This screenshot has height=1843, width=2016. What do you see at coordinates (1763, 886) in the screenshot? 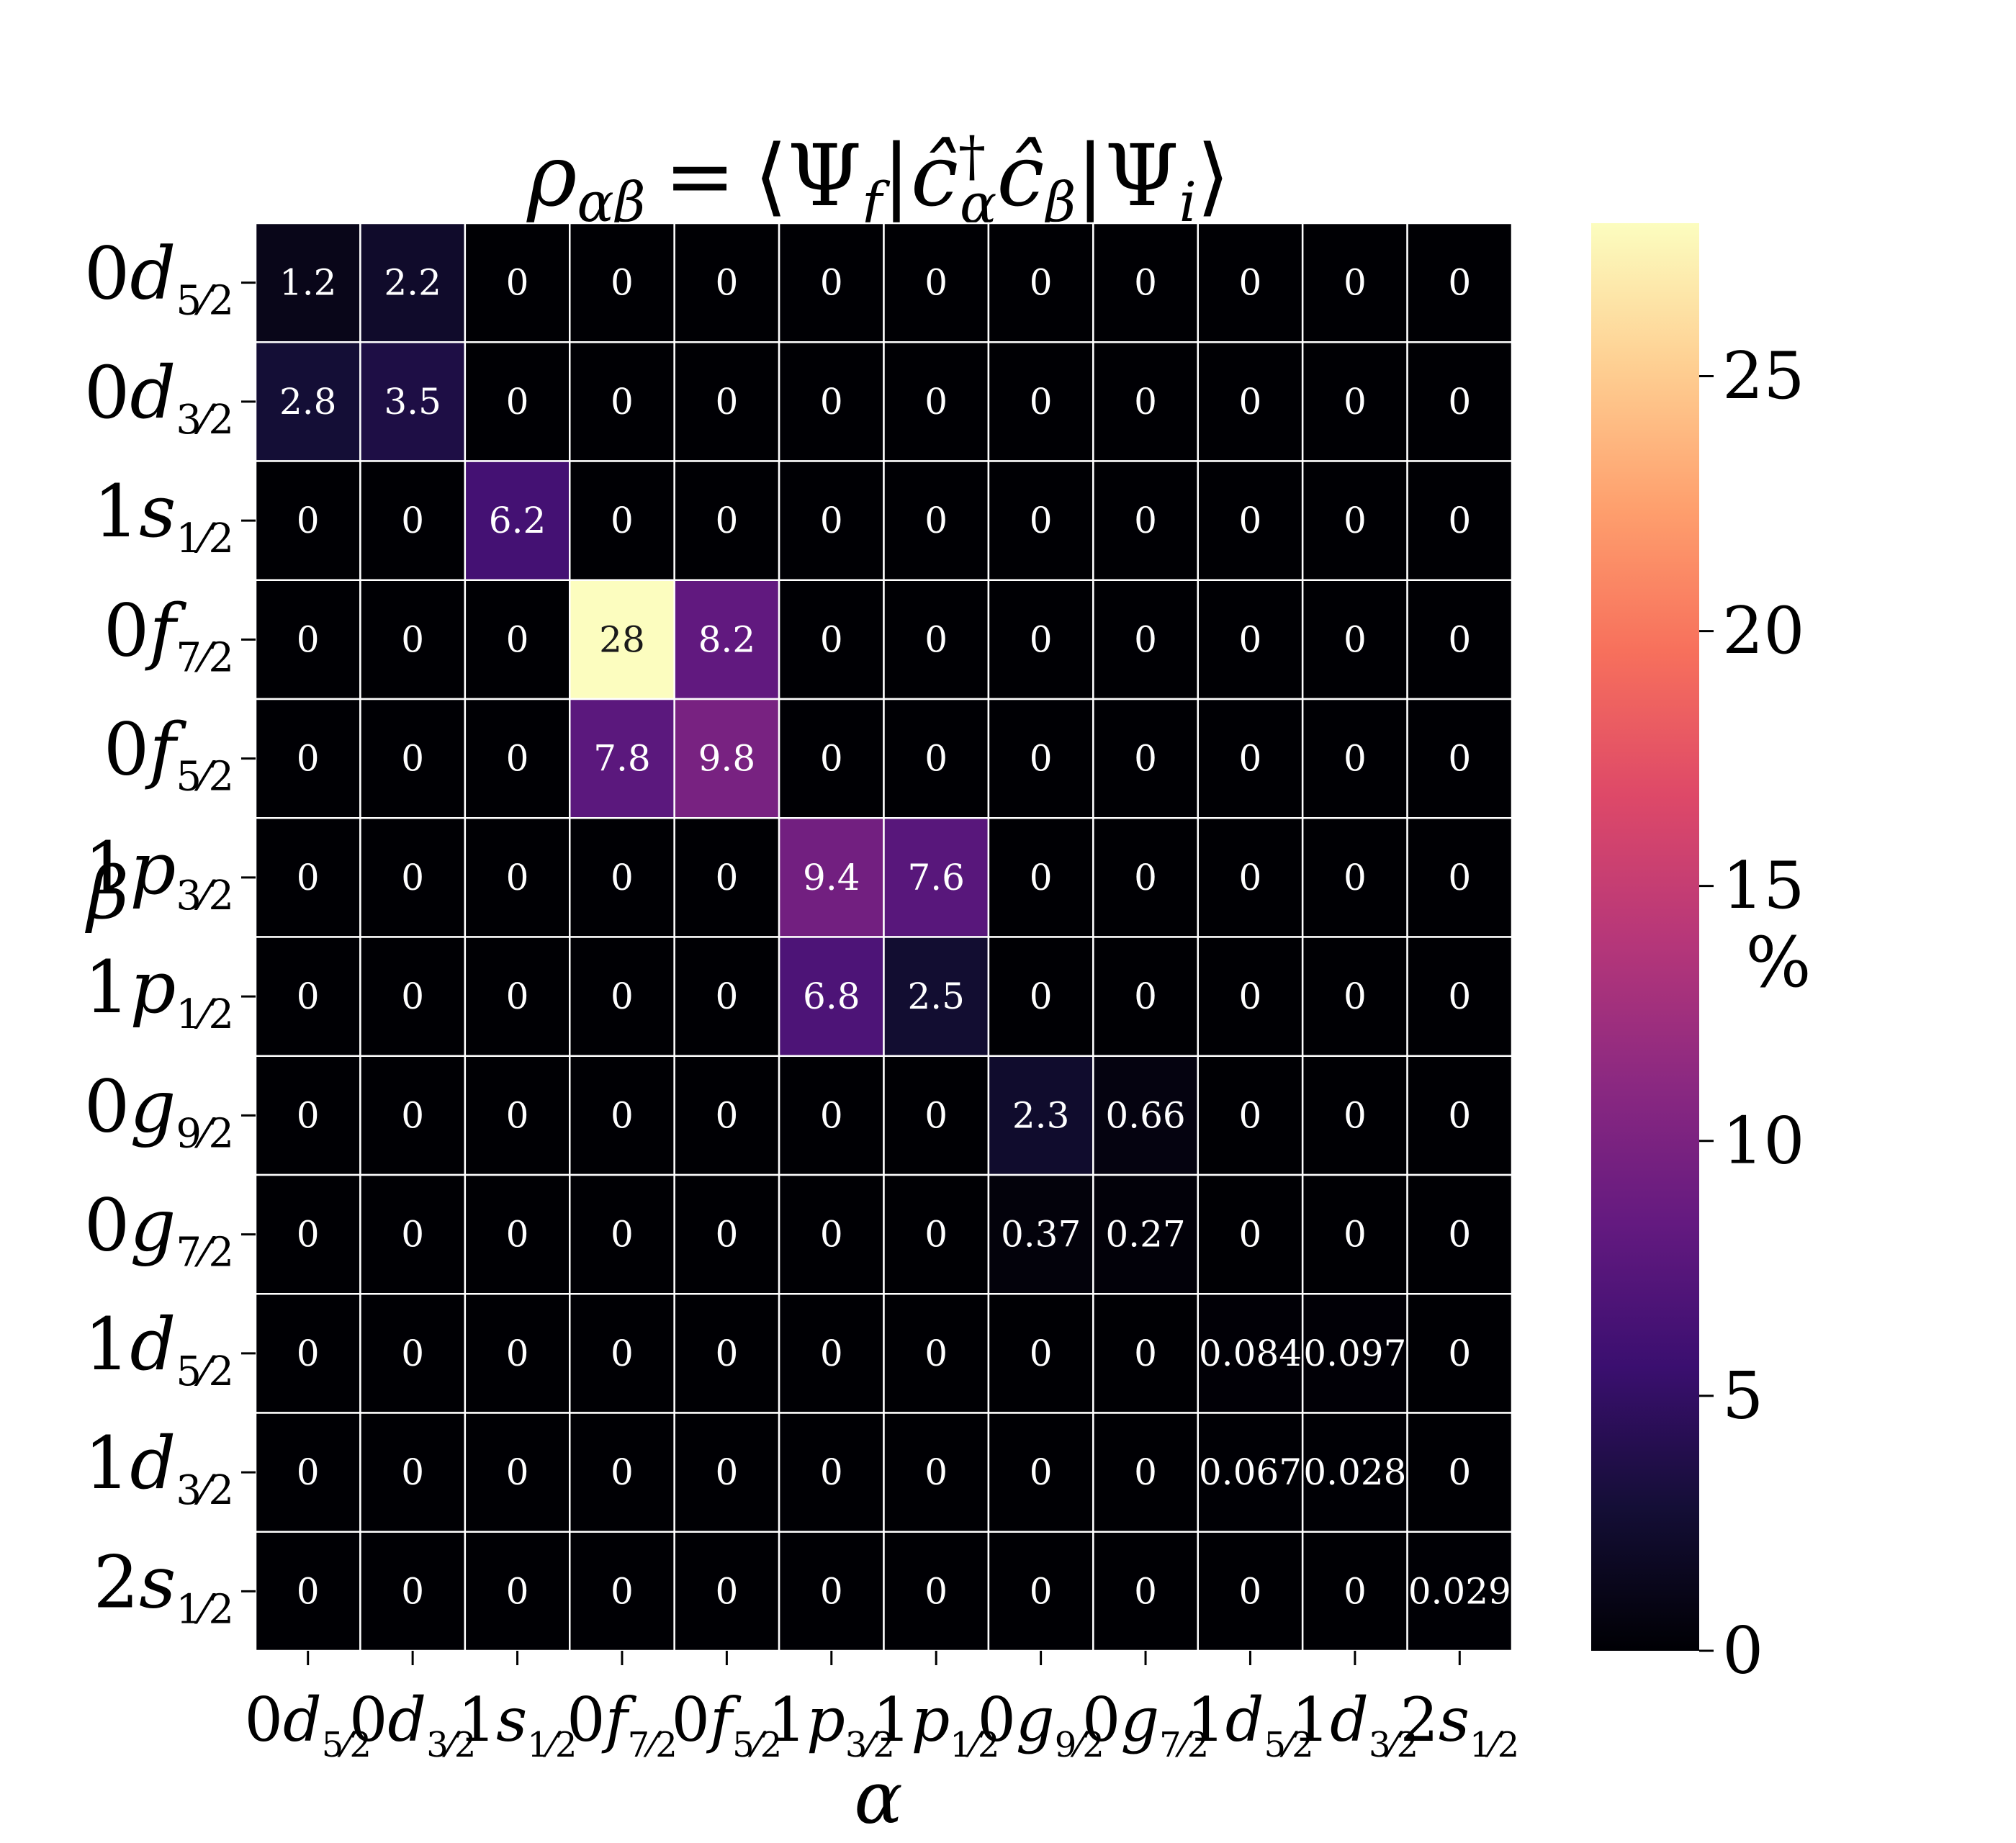
I see `colorbar-tick-label: 15` at bounding box center [1763, 886].